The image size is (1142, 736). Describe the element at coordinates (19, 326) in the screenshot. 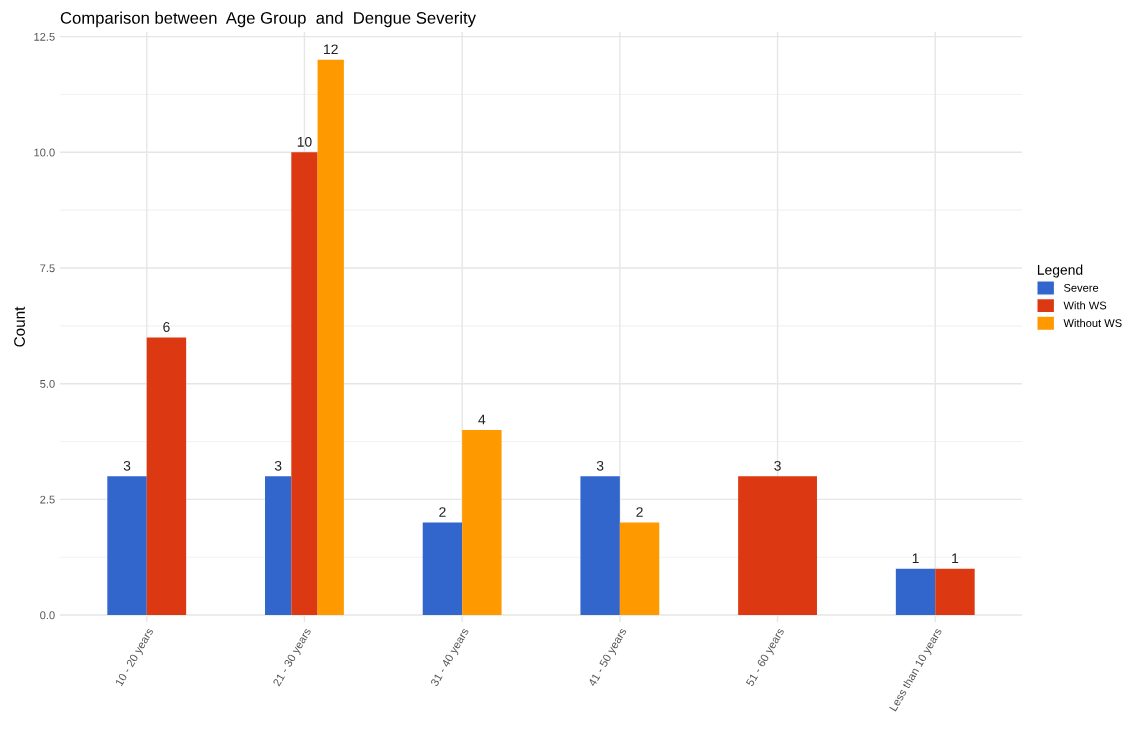

I see `y-axis-title: Count` at that location.